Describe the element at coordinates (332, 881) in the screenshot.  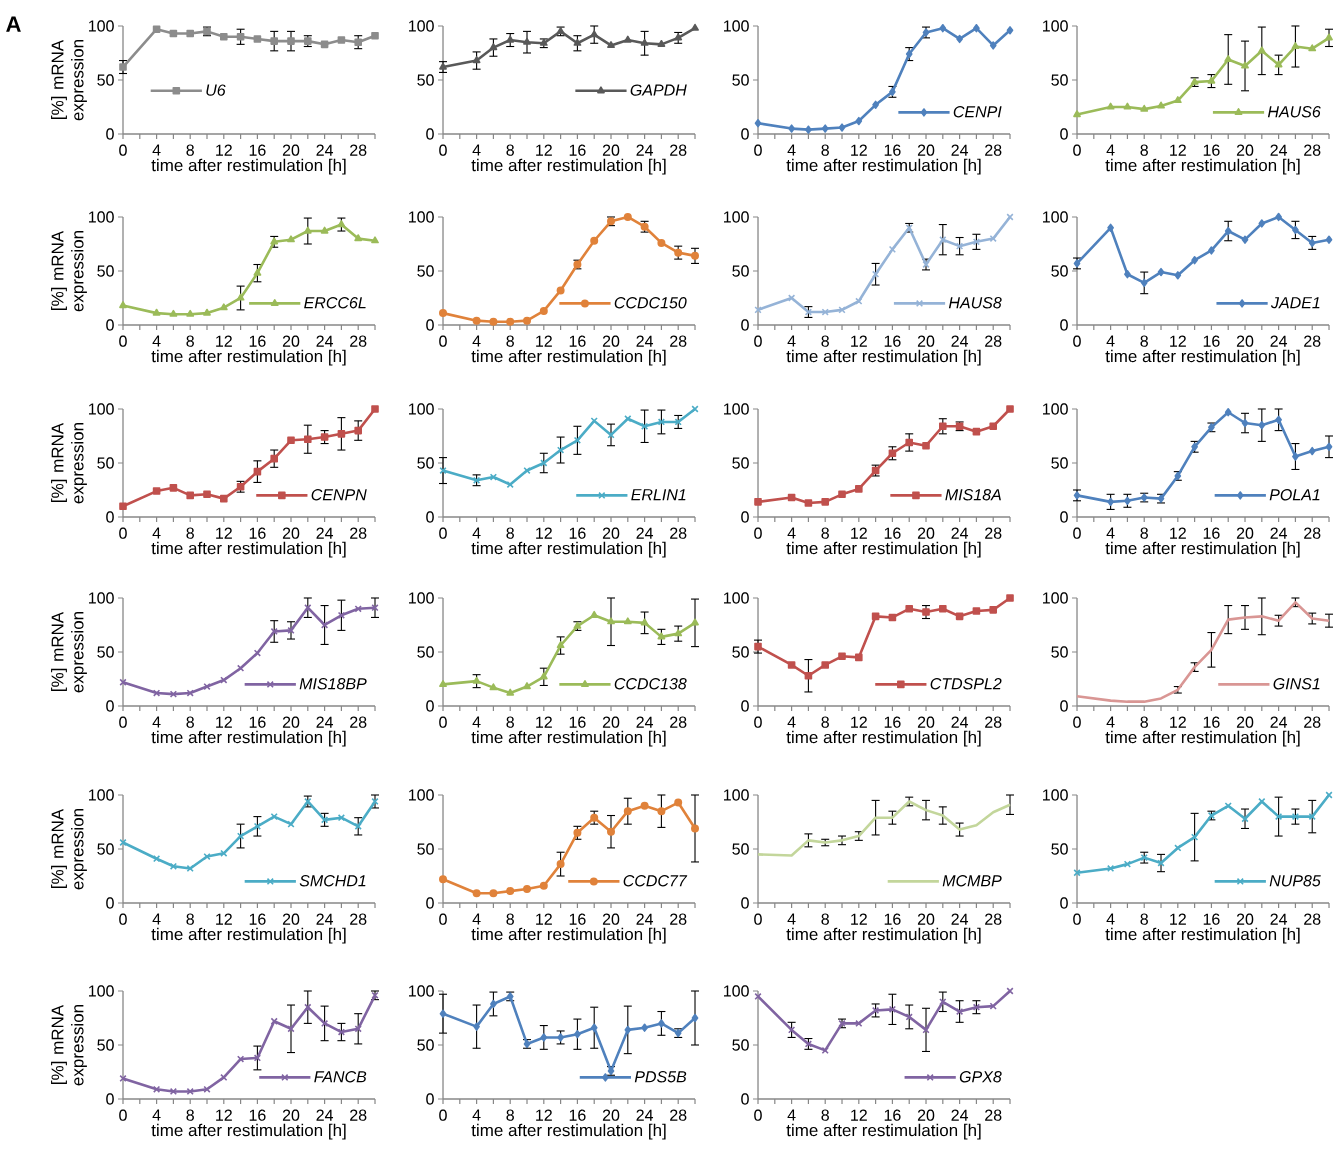
I see `legend-label: SMCHD1` at that location.